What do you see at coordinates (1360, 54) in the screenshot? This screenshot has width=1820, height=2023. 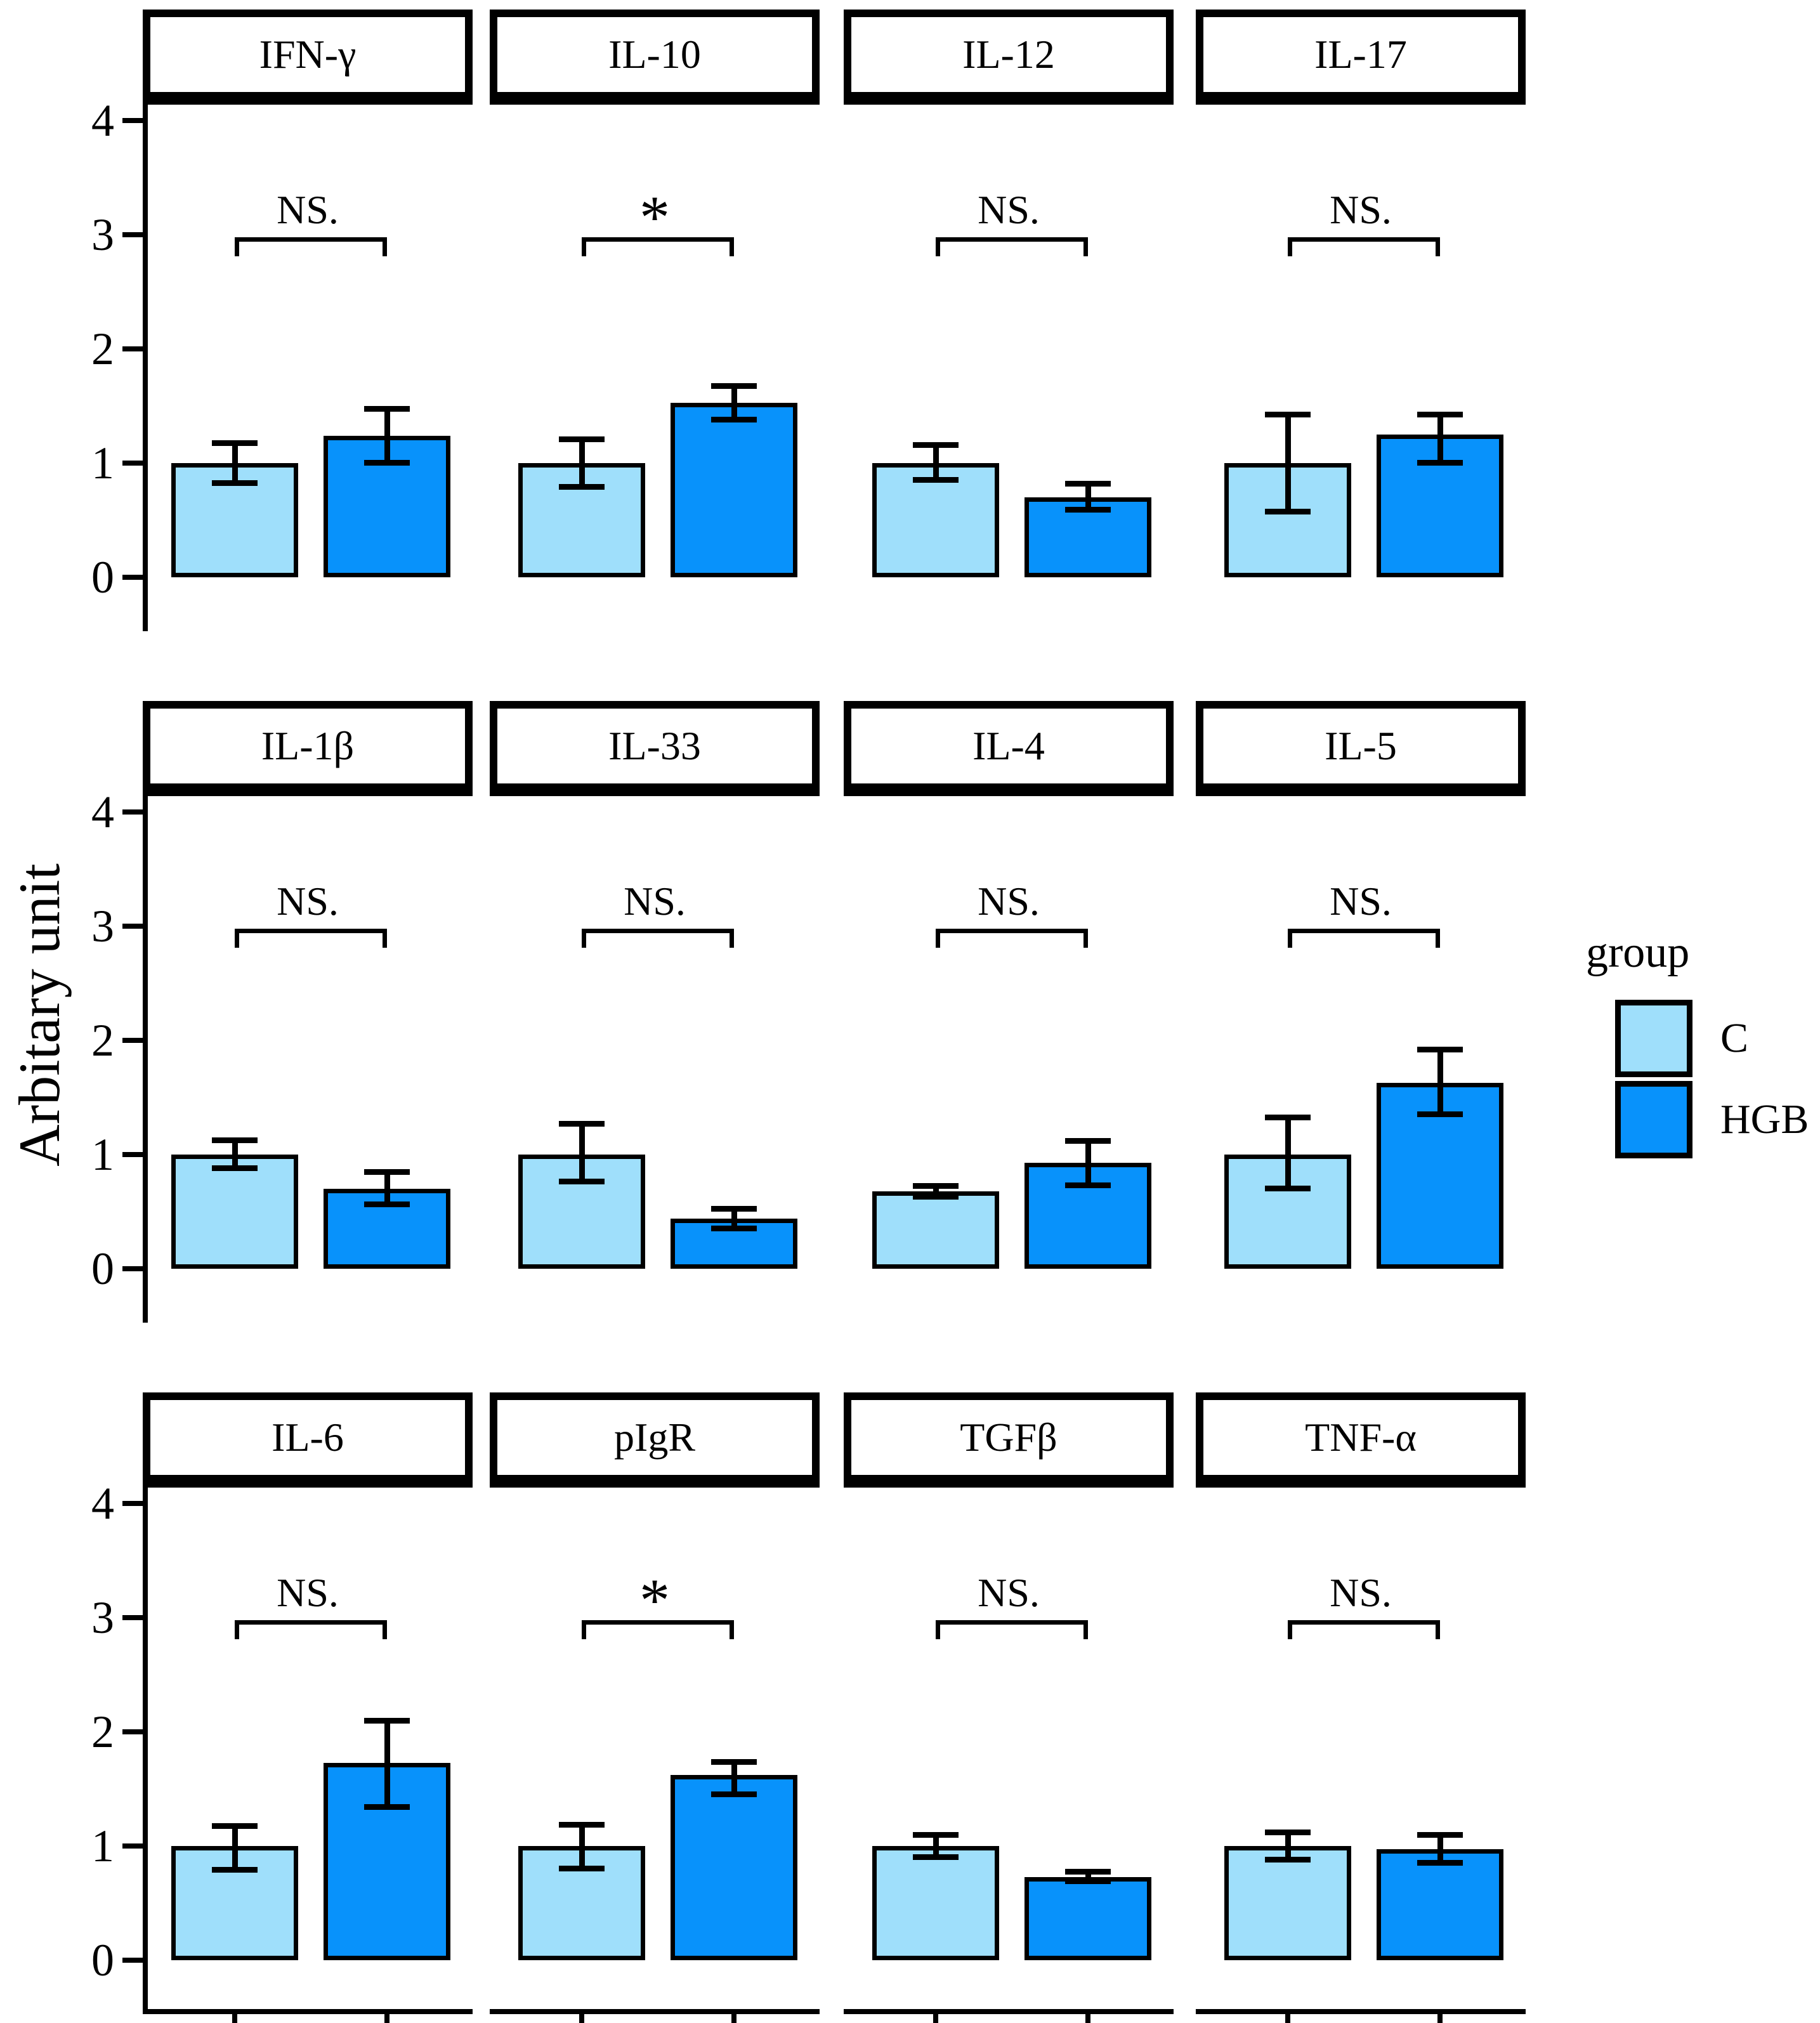 I see `facet-strip-title: IL-17` at bounding box center [1360, 54].